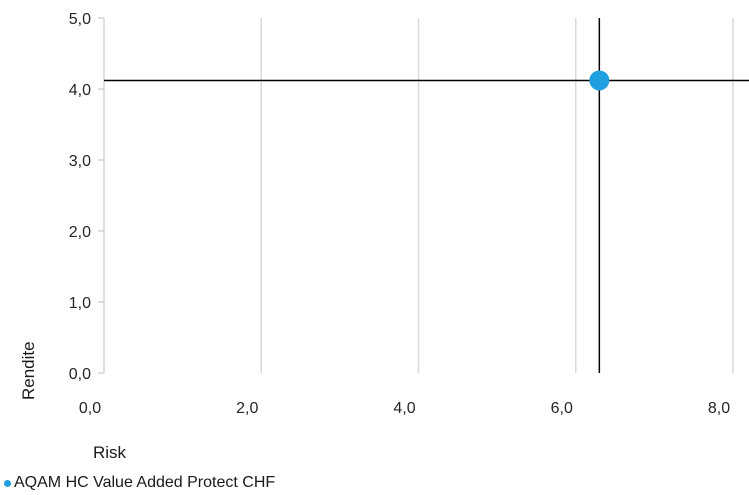  Describe the element at coordinates (101, 195) in the screenshot. I see `axes` at that location.